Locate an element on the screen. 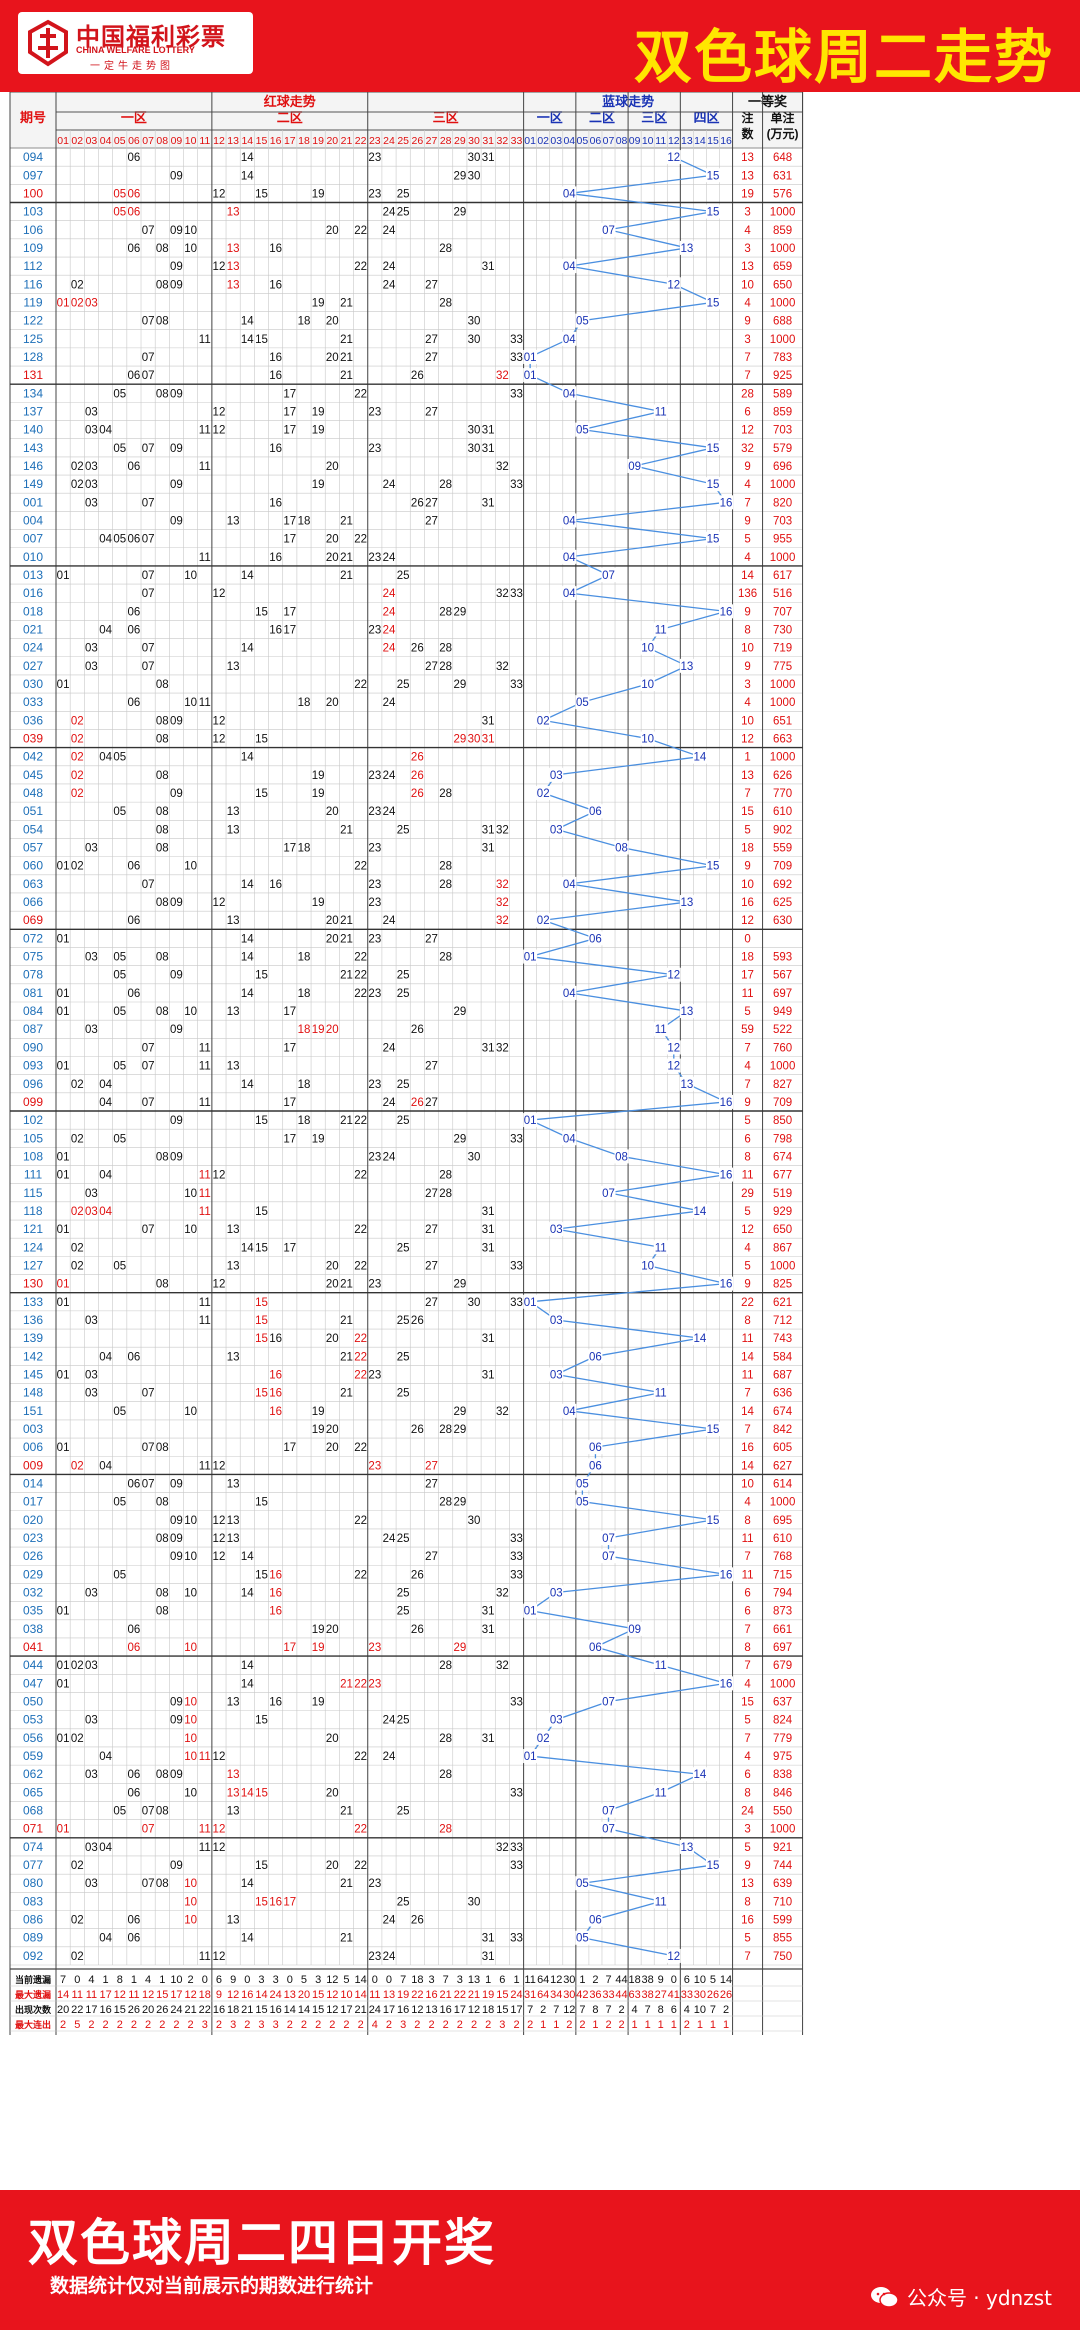 This screenshot has height=2330, width=1080. blue-ball: 12 is located at coordinates (673, 158).